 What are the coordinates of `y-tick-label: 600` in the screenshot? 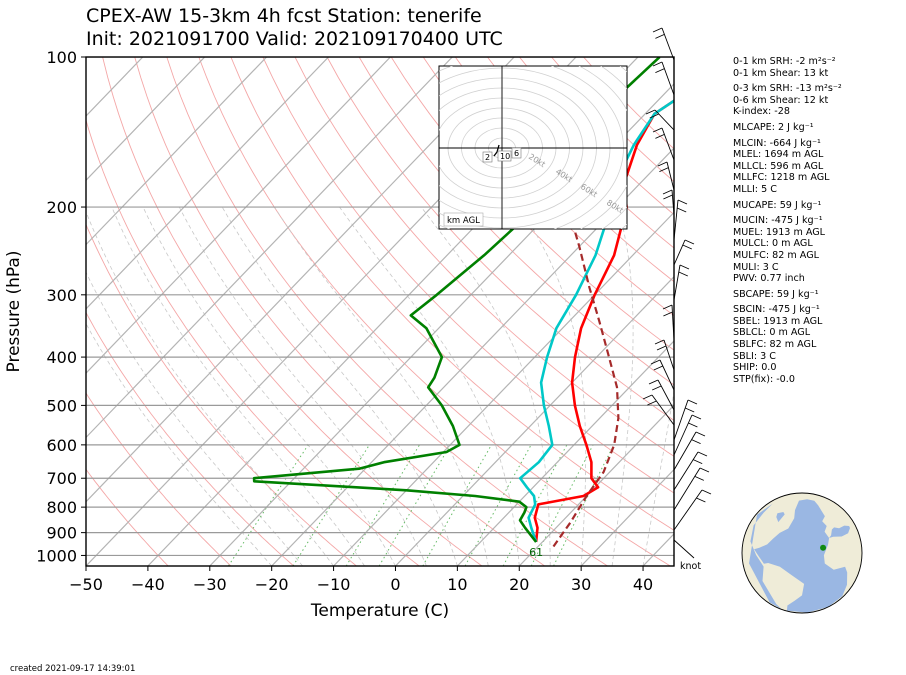 It's located at (61, 445).